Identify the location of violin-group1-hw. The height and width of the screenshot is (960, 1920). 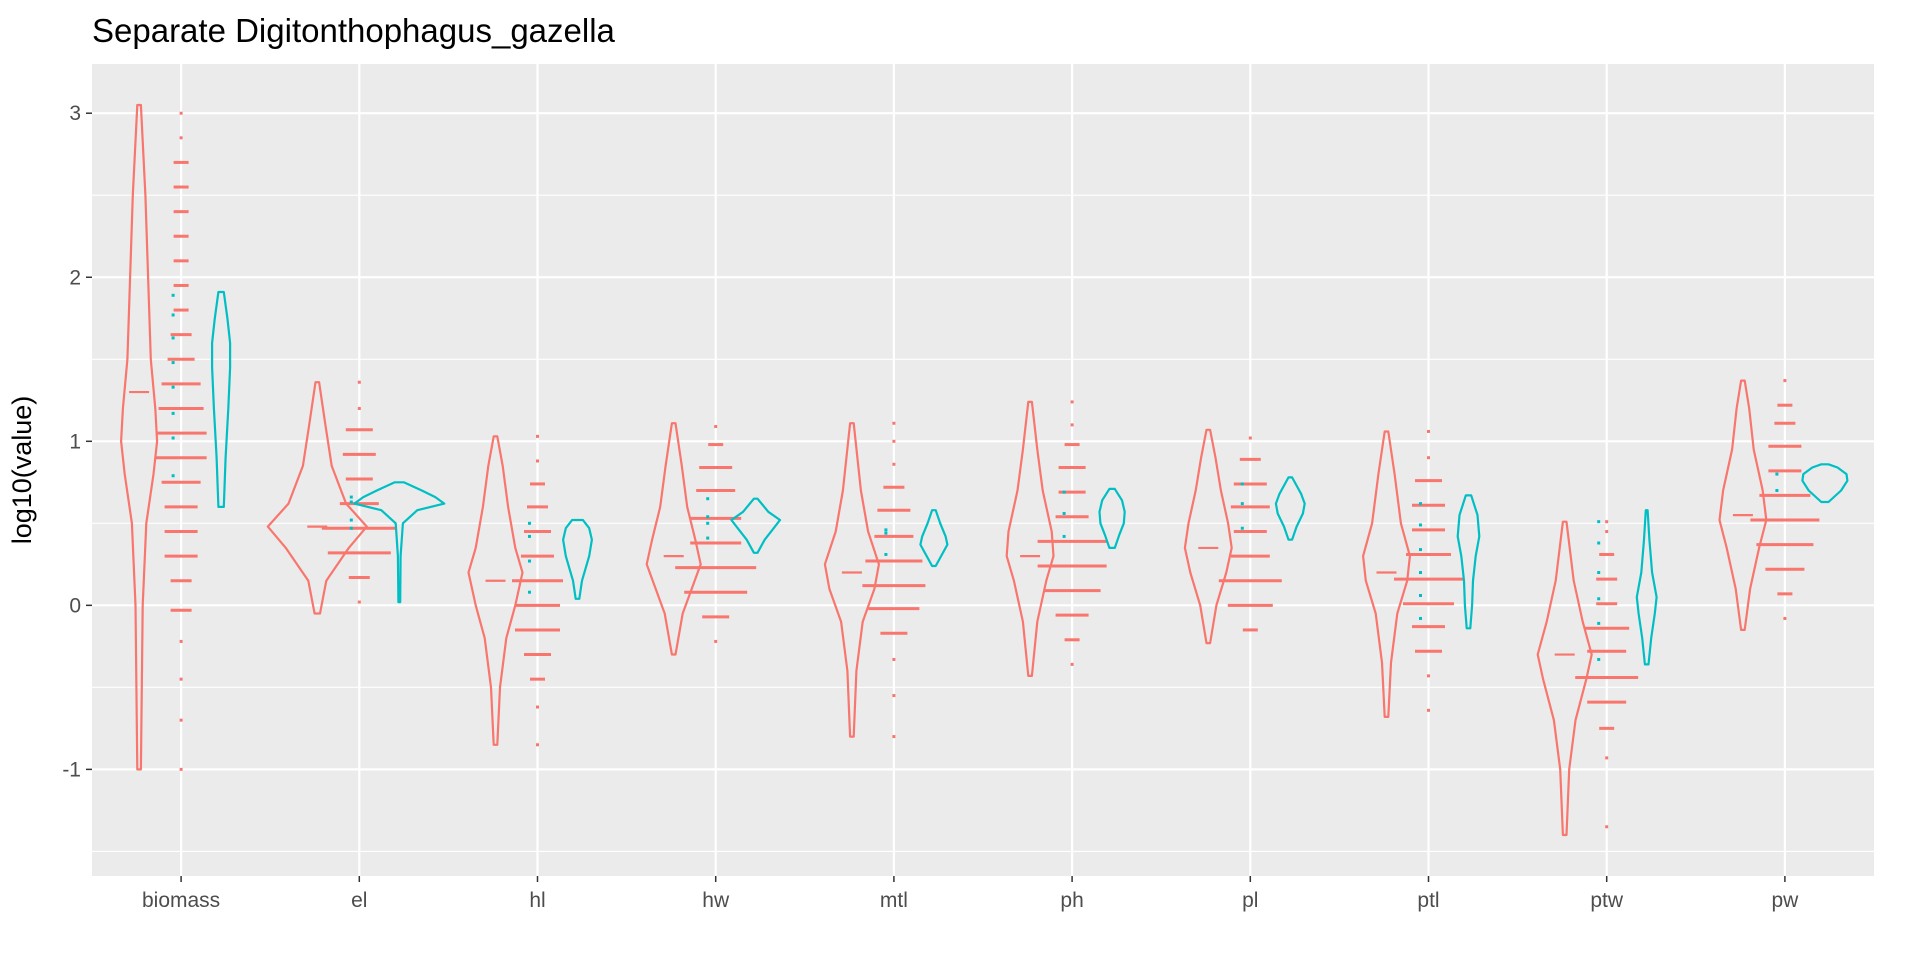
(673, 539).